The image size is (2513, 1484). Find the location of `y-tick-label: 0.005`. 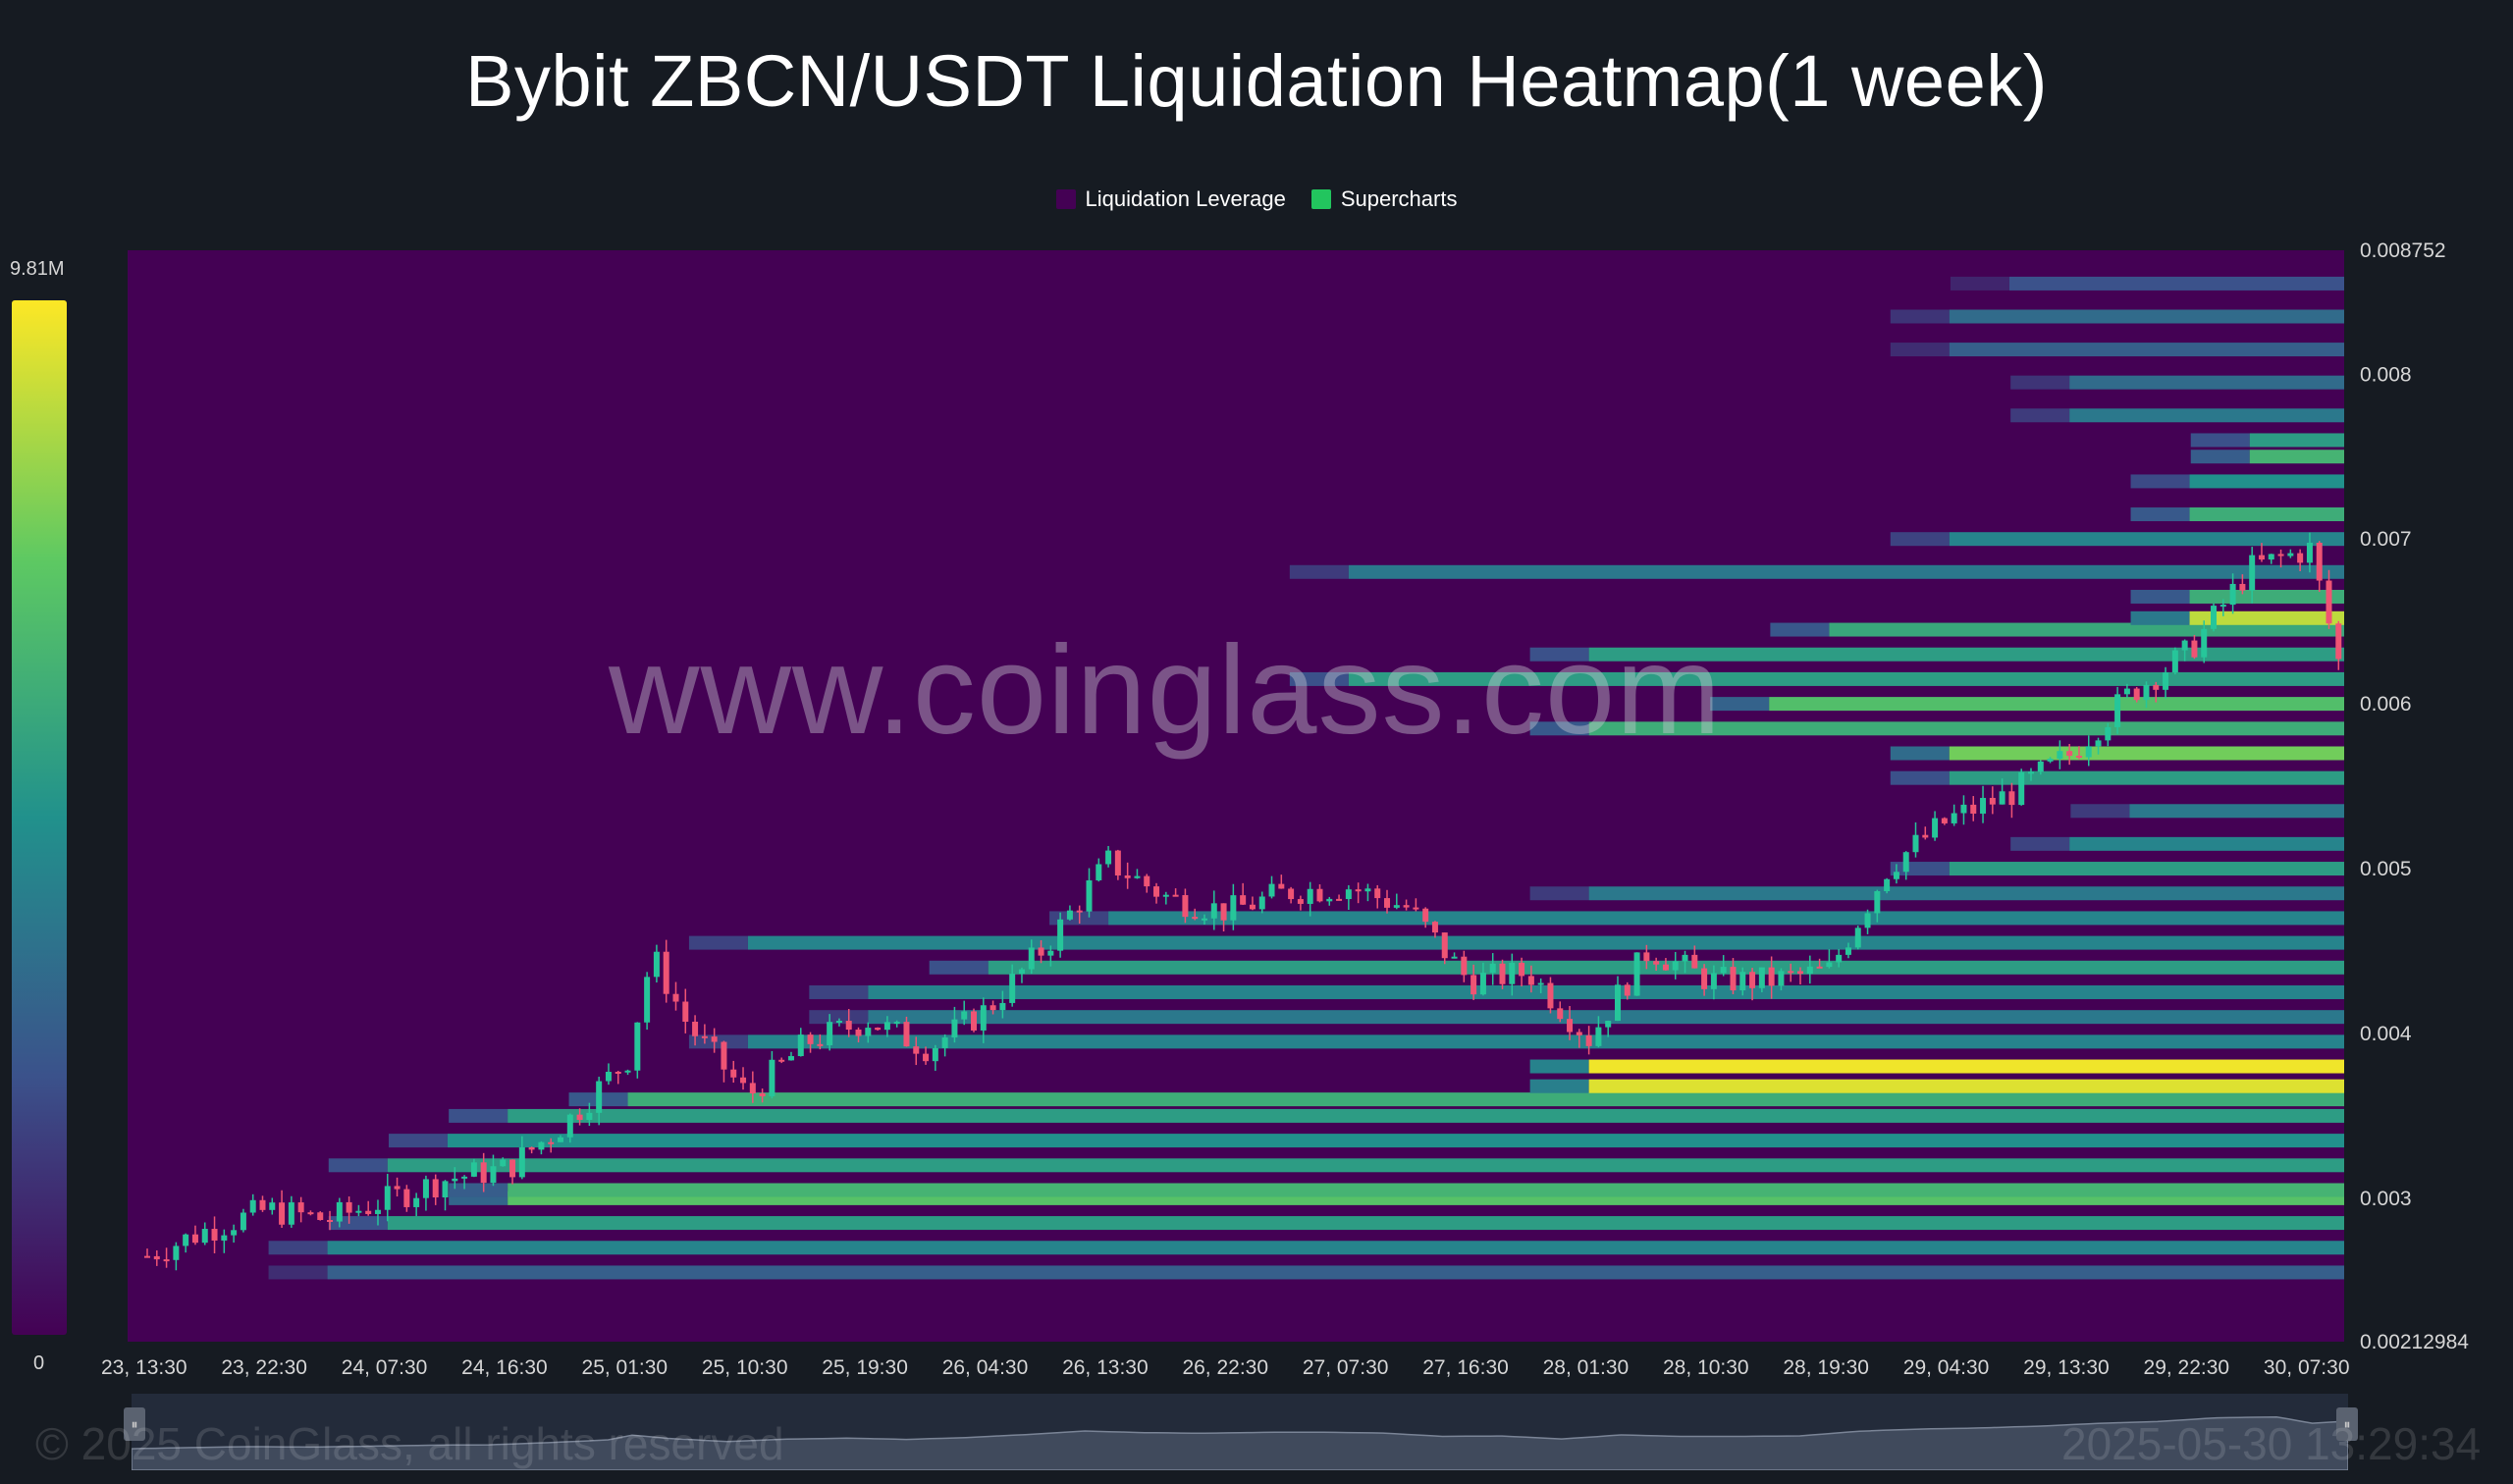

y-tick-label: 0.005 is located at coordinates (2386, 869).